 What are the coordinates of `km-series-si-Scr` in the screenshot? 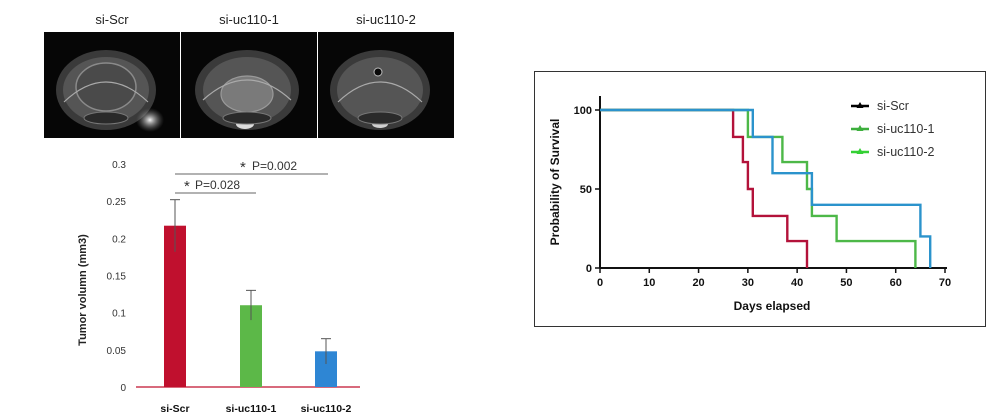 It's located at (704, 188).